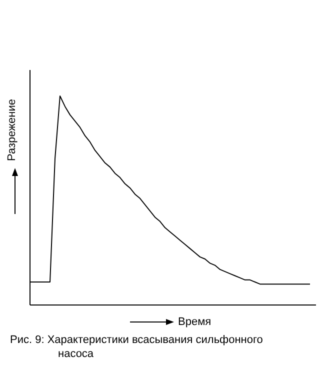  Describe the element at coordinates (12, 130) in the screenshot. I see `y-axis-title: Разрежение` at that location.